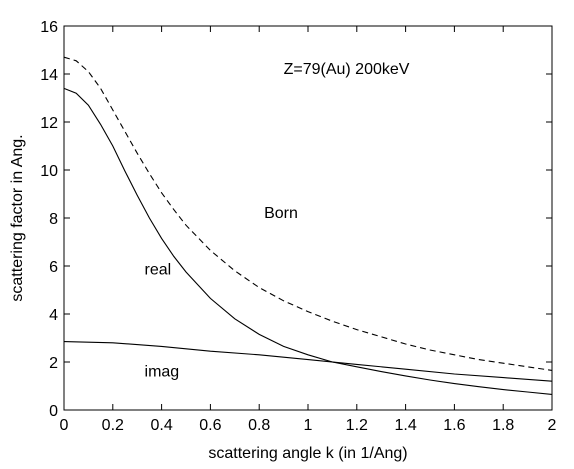 This screenshot has width=574, height=469. I want to click on series-line-imag, so click(308, 361).